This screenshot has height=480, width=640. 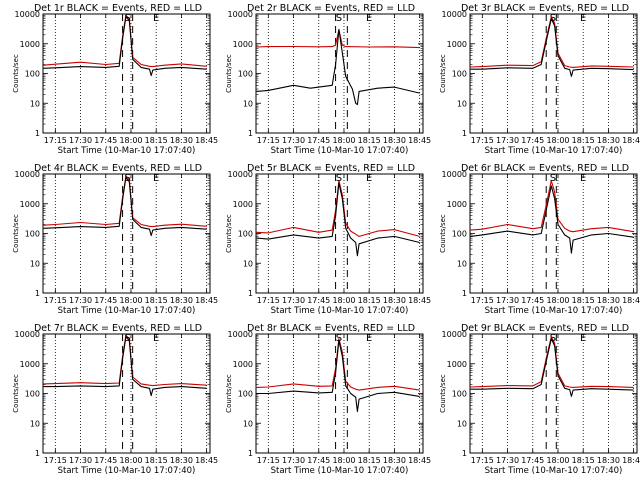 I want to click on panel-title: Det 9r BLACK = Events, RED = LLD, so click(x=545, y=328).